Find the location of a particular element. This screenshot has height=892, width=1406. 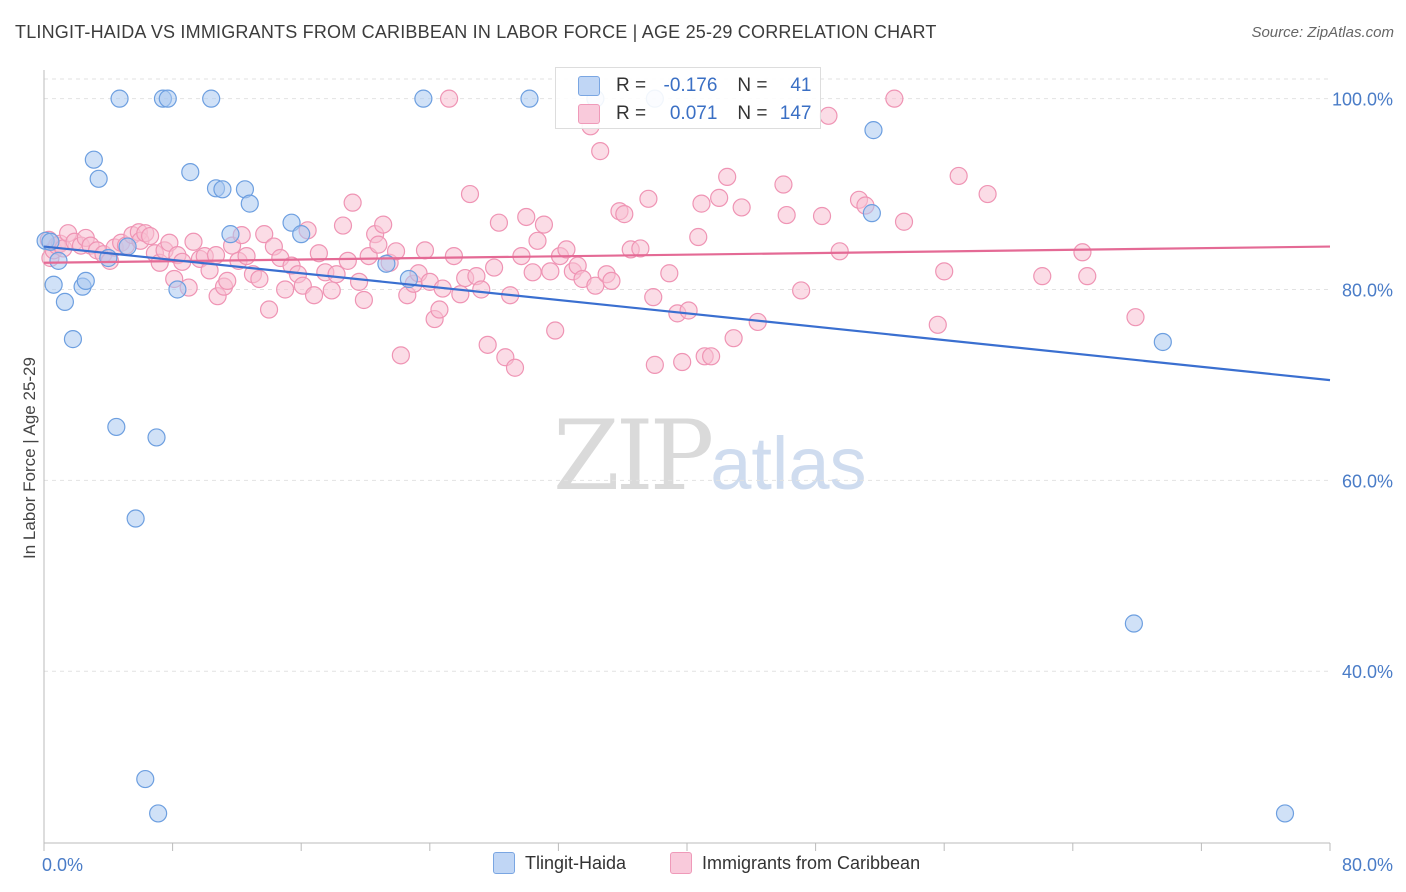

watermark-atlas: atlas is located at coordinates (788, 463).